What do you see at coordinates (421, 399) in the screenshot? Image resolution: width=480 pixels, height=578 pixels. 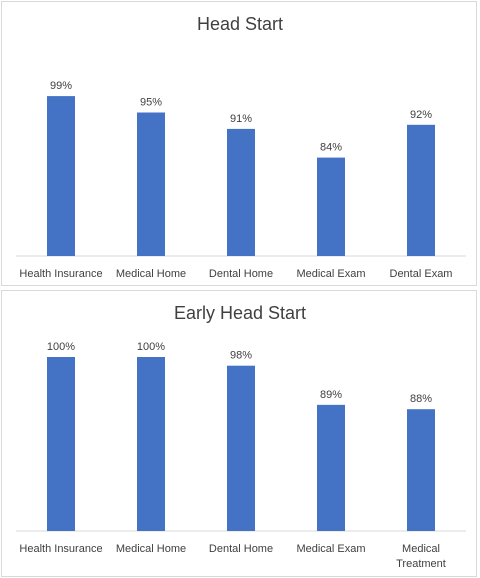 I see `data-label: 88%` at bounding box center [421, 399].